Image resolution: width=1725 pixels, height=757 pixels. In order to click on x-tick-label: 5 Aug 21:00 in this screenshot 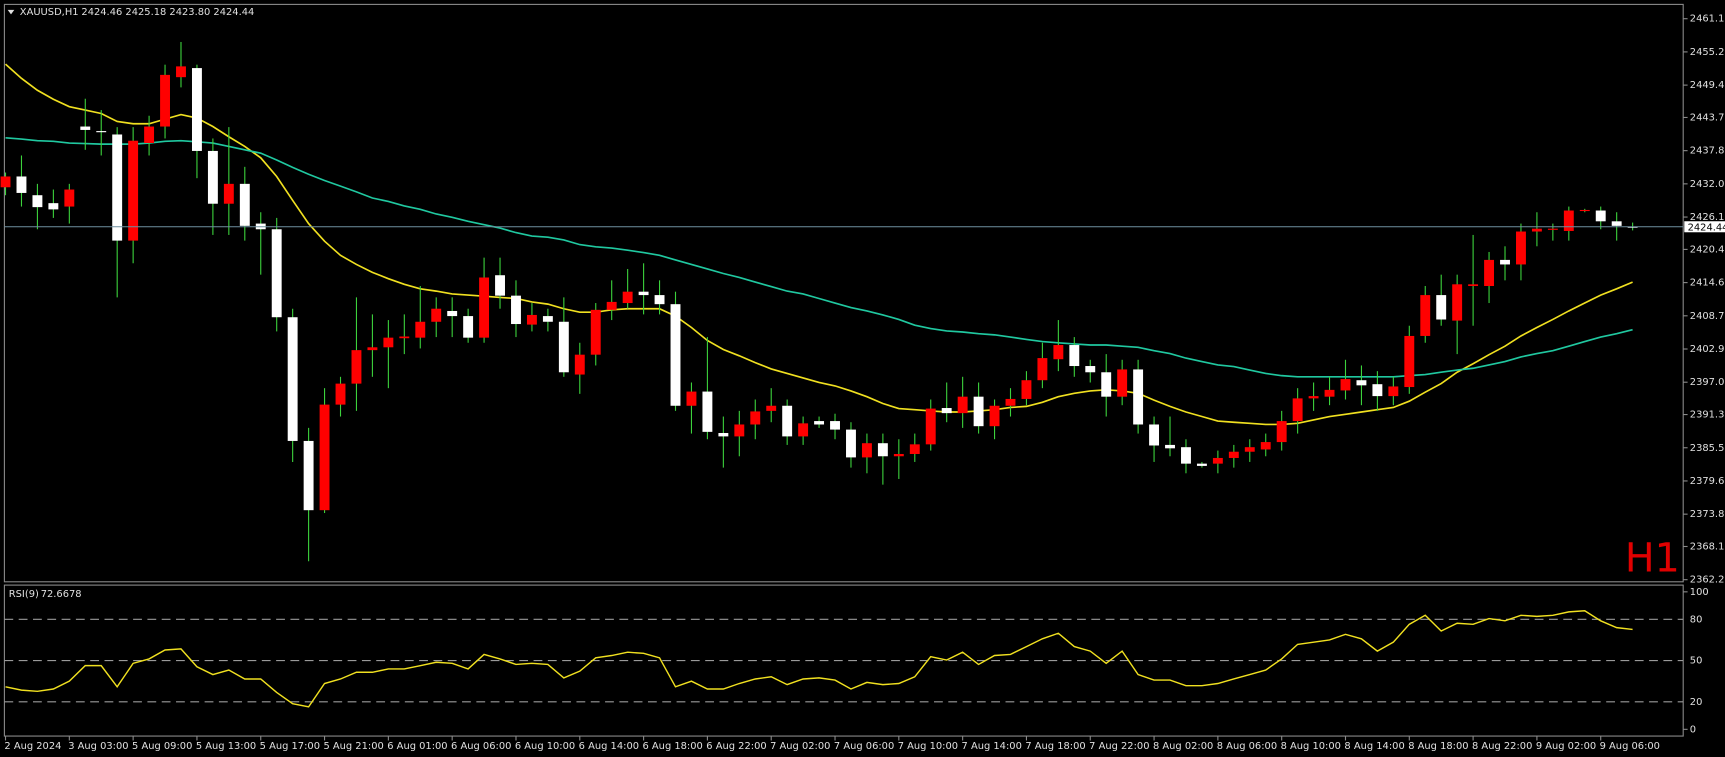, I will do `click(353, 746)`.